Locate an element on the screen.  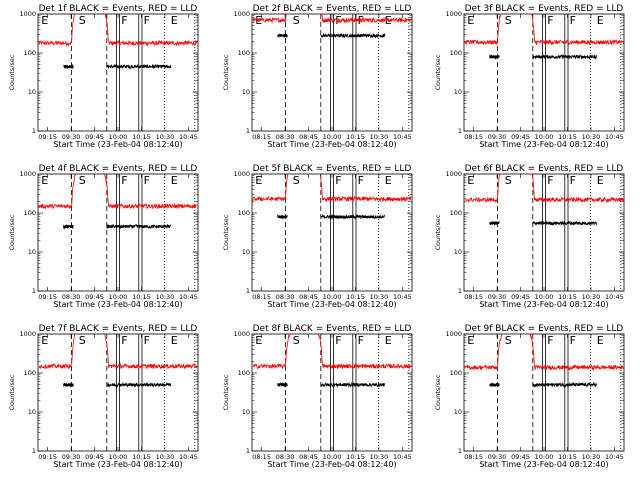
chart-title: Det 5f BLACK = Events, RED = LLD is located at coordinates (332, 169).